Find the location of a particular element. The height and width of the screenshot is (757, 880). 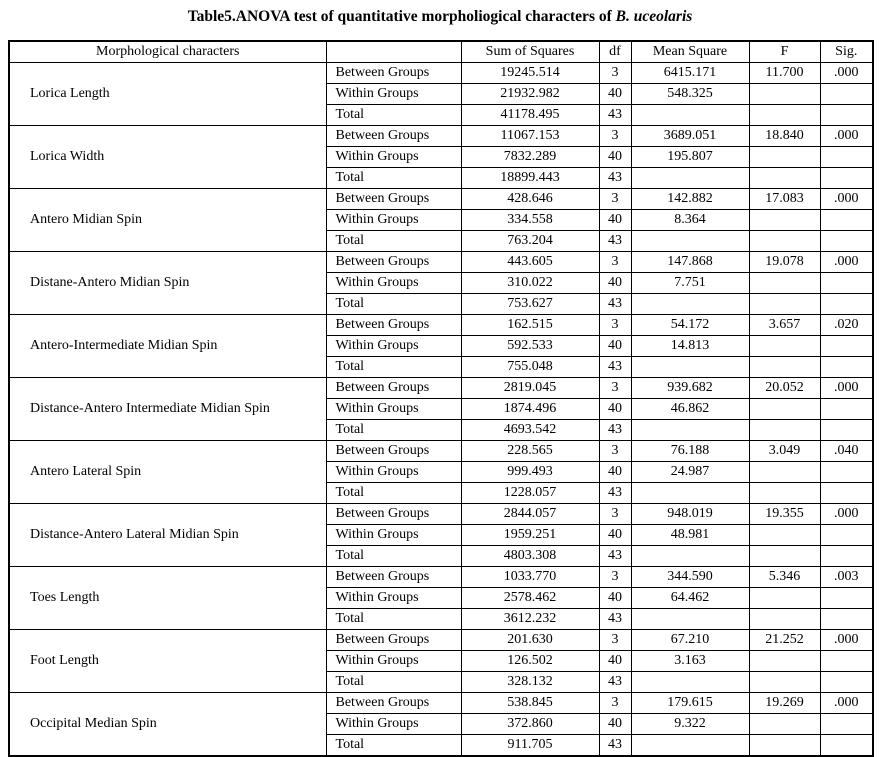

header-mean-square: Mean Square is located at coordinates (690, 51).